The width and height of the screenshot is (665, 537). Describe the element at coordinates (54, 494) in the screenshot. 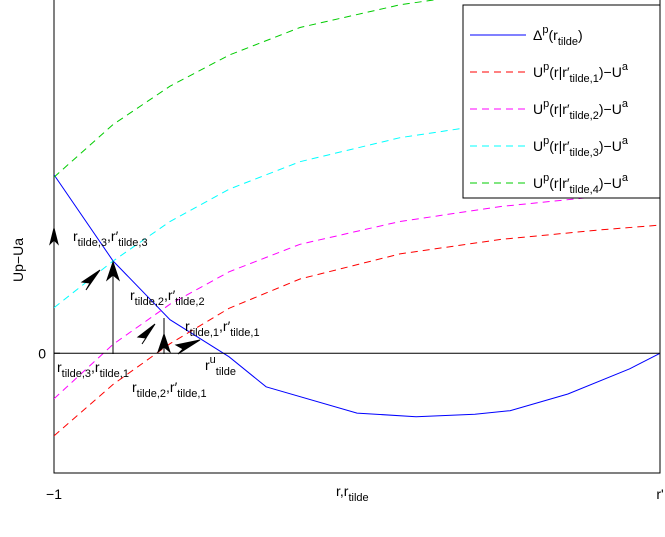

I see `x-tick-label: −1` at that location.